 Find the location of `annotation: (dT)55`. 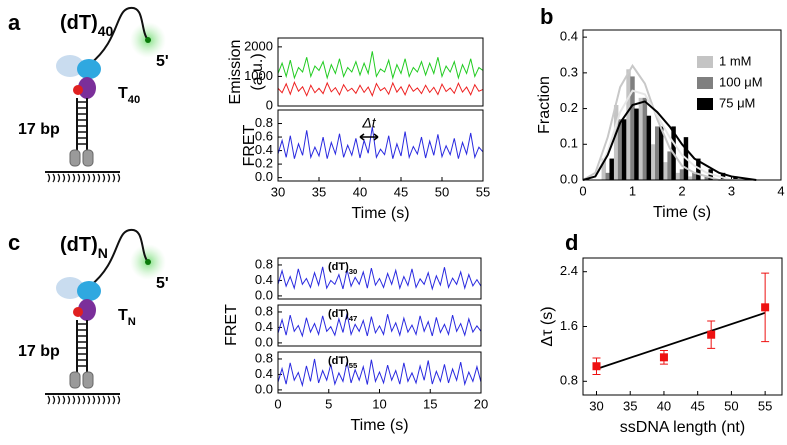

annotation: (dT)55 is located at coordinates (343, 362).